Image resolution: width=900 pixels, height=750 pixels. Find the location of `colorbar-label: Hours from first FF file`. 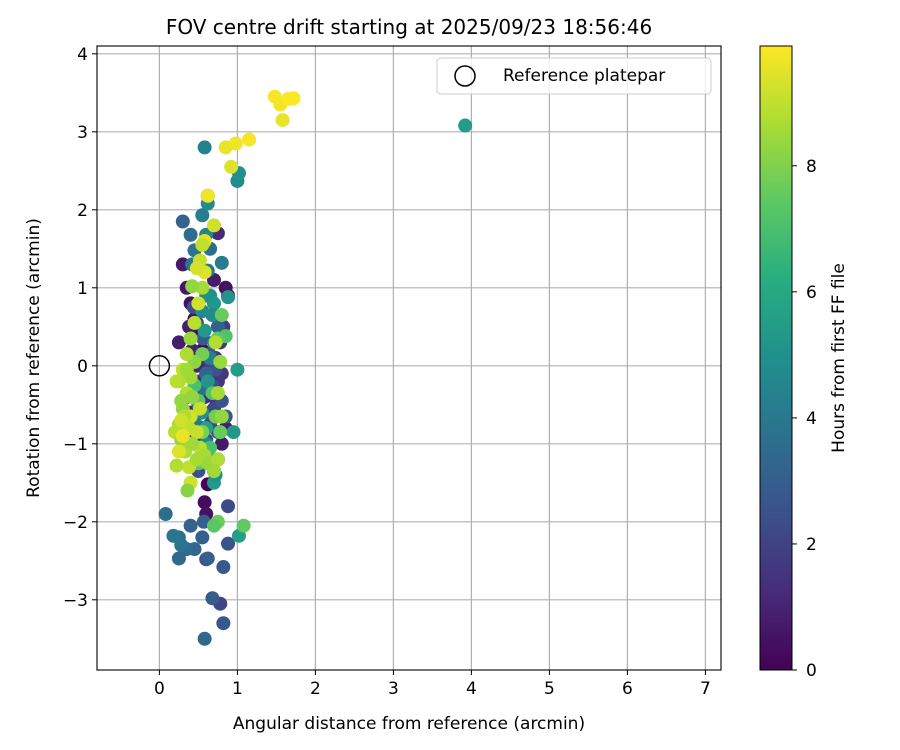

colorbar-label: Hours from first FF file is located at coordinates (839, 358).